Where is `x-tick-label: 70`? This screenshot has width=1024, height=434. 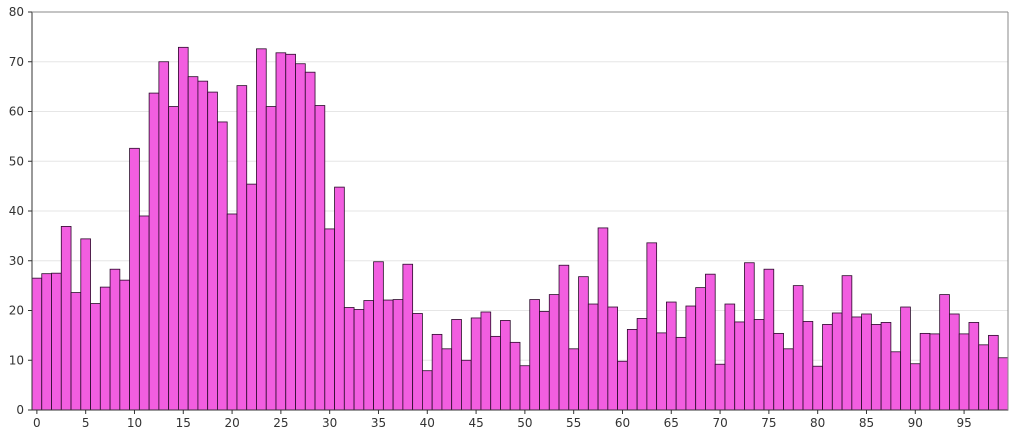
x-tick-label: 70 is located at coordinates (719, 423).